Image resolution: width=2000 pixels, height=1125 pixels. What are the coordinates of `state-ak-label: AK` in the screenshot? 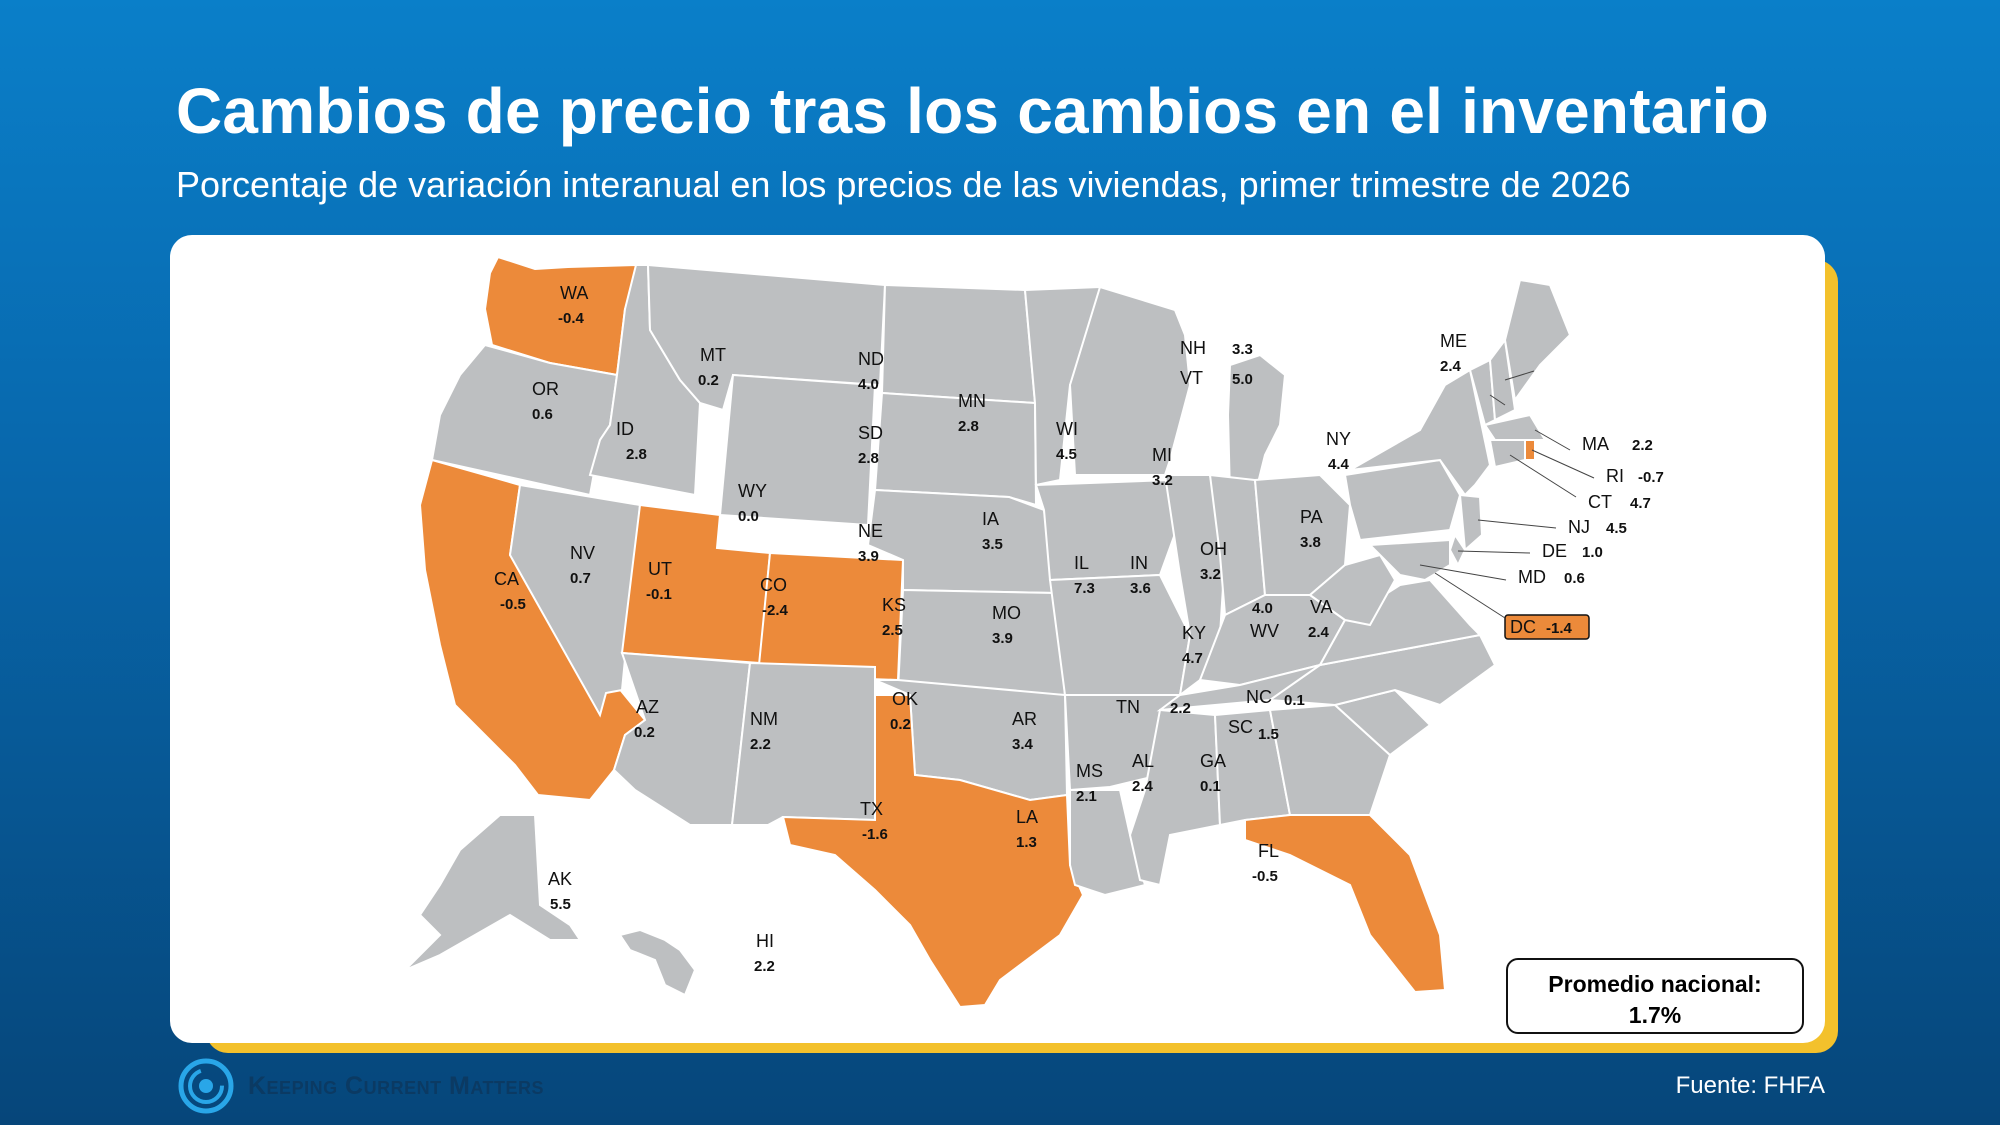 It's located at (560, 879).